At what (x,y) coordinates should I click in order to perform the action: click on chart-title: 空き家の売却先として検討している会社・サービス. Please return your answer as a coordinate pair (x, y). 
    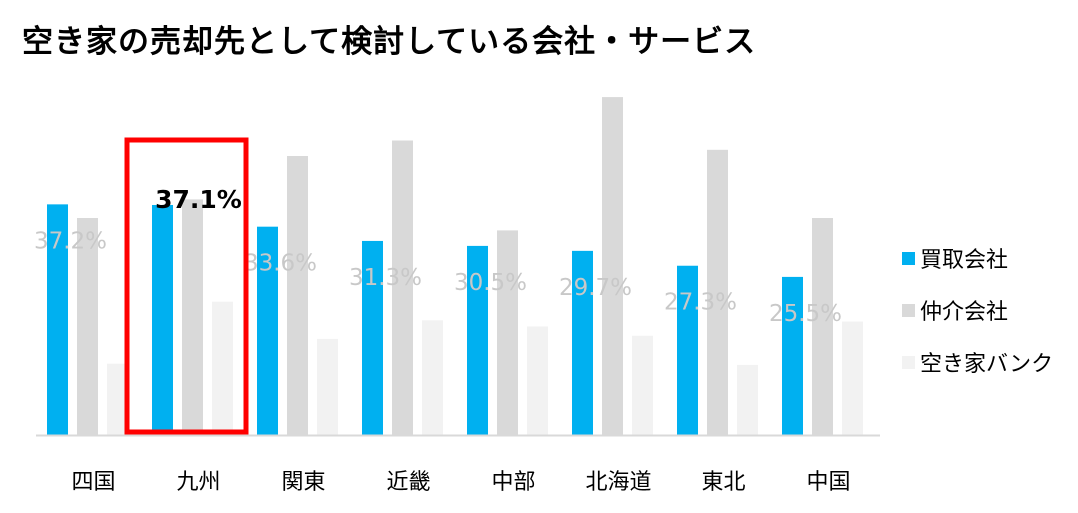
    Looking at the image, I should click on (389, 42).